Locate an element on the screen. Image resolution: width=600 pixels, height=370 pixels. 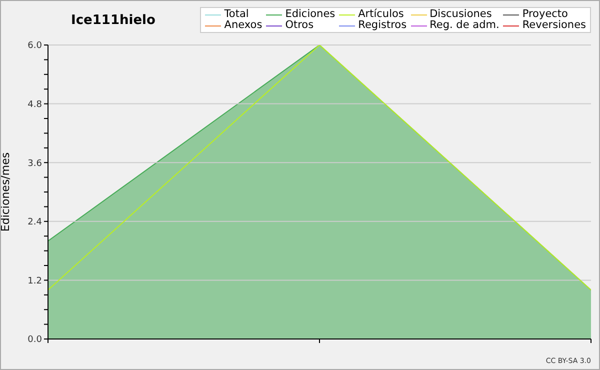
y-tick-label: 4.8 is located at coordinates (35, 105).